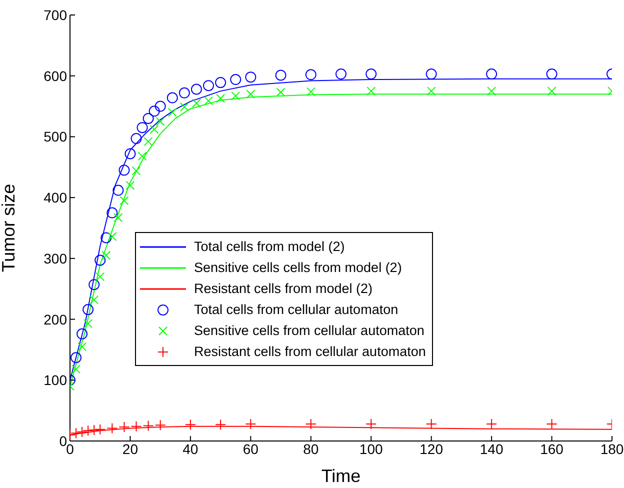  What do you see at coordinates (56, 198) in the screenshot?
I see `y-tick-label: 400` at bounding box center [56, 198].